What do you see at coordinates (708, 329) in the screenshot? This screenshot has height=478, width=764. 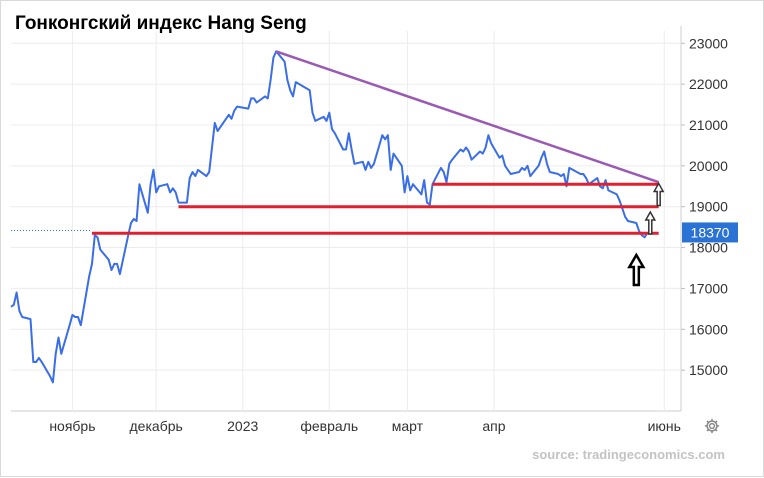 I see `y-tick-label: 16000` at bounding box center [708, 329].